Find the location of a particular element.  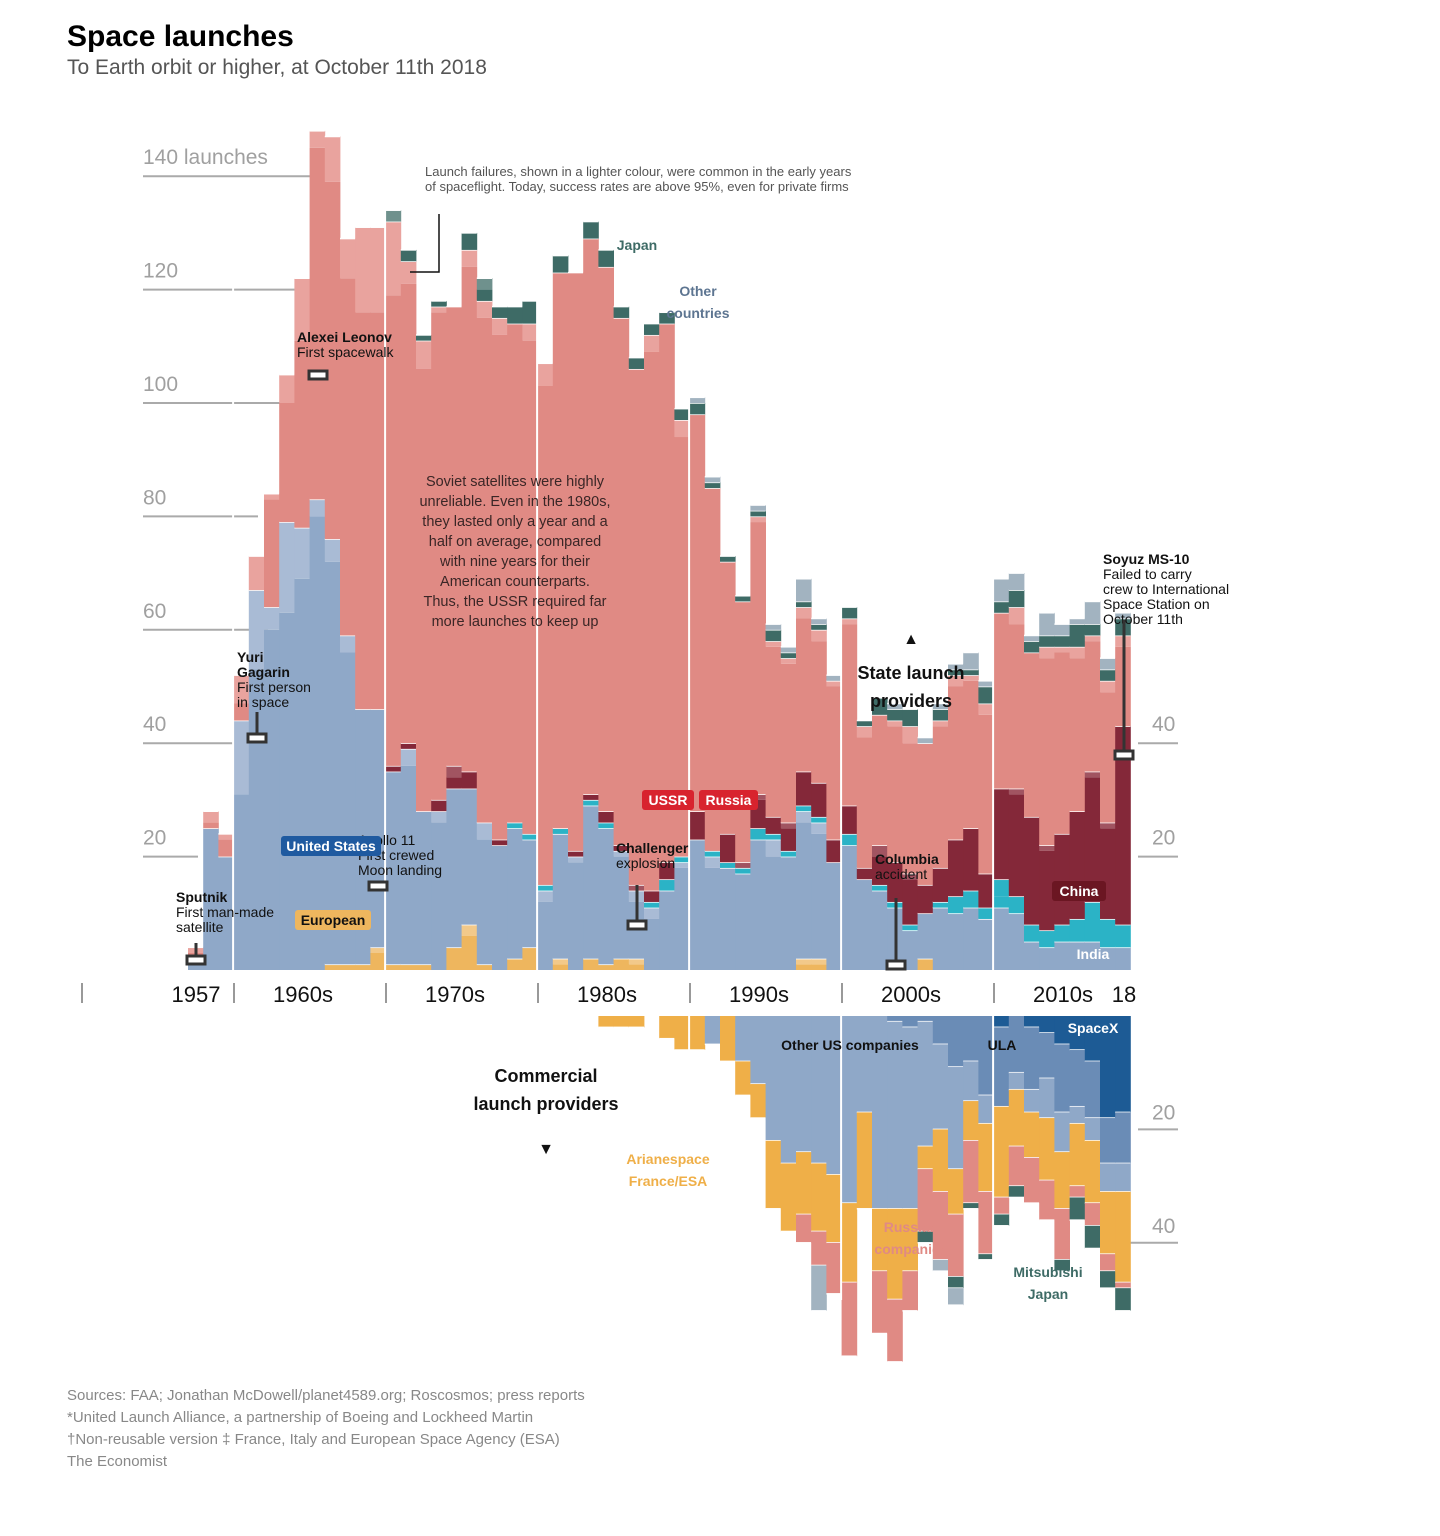

bar-japan-1989 is located at coordinates (682, 414).